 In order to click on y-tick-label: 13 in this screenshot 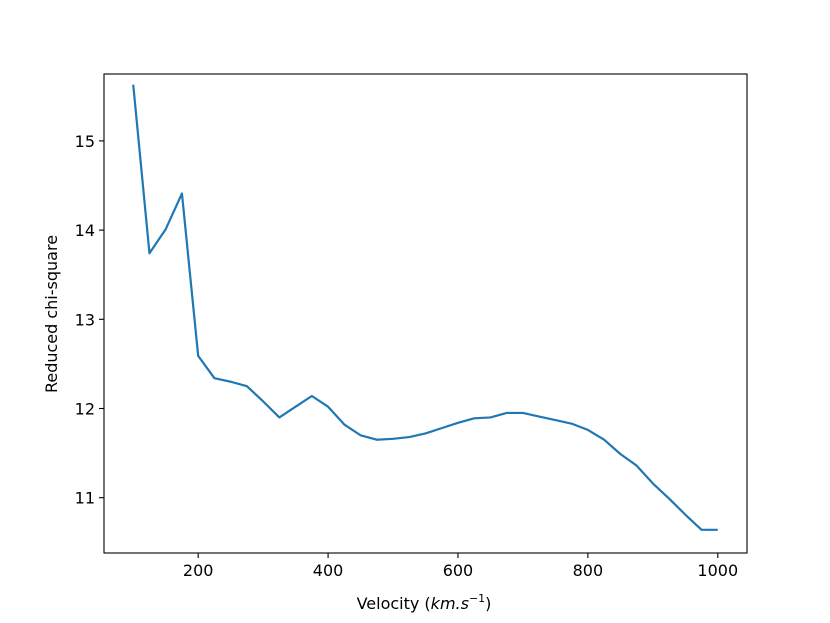, I will do `click(85, 319)`.